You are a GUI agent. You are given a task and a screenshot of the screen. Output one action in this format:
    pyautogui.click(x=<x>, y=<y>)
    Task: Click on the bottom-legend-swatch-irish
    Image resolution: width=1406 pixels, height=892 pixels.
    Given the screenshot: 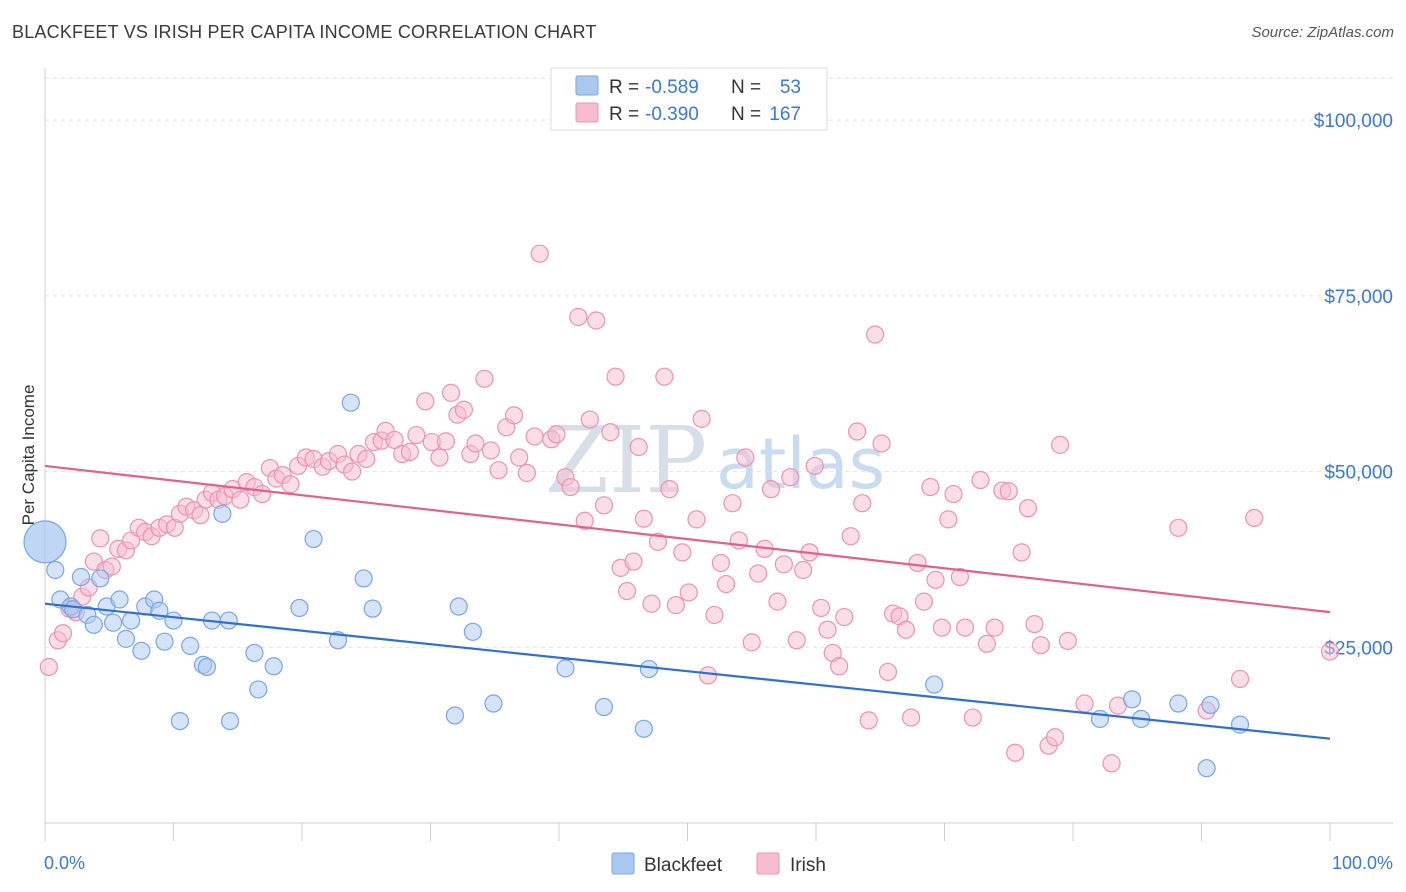 What is the action you would take?
    pyautogui.click(x=768, y=863)
    